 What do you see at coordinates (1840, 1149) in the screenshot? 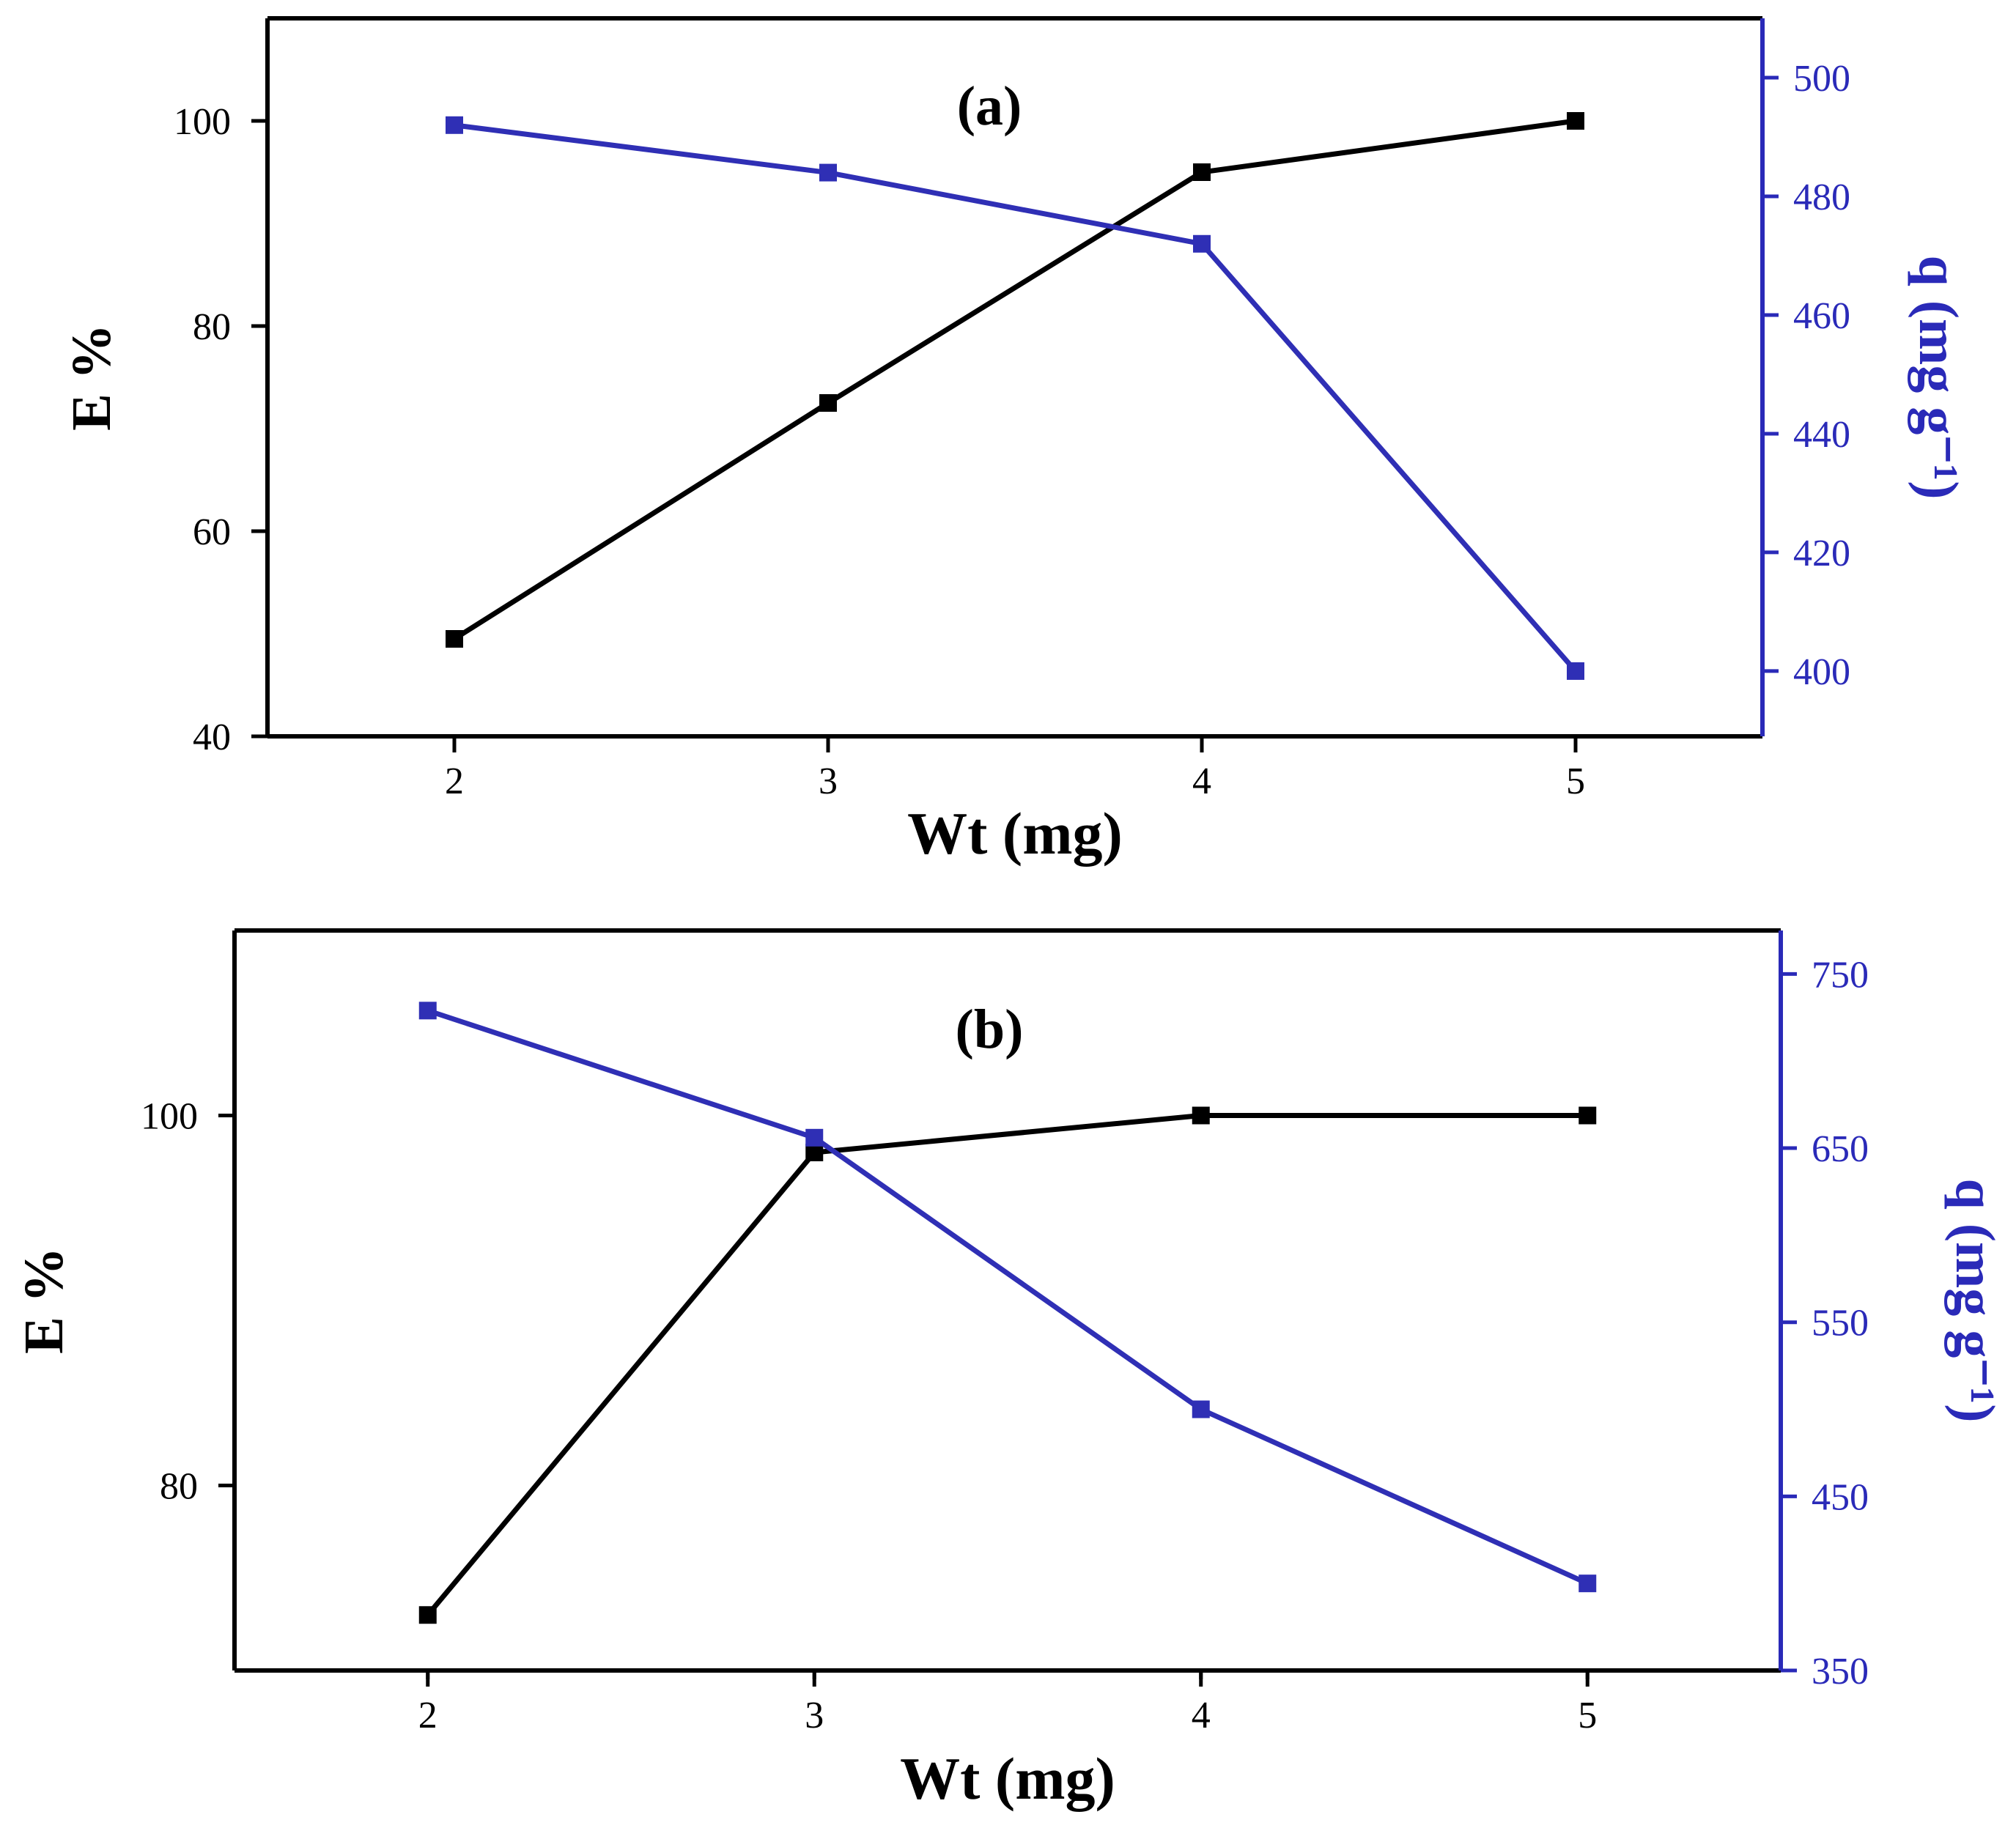
I see `y2-tick-label: 650` at bounding box center [1840, 1149].